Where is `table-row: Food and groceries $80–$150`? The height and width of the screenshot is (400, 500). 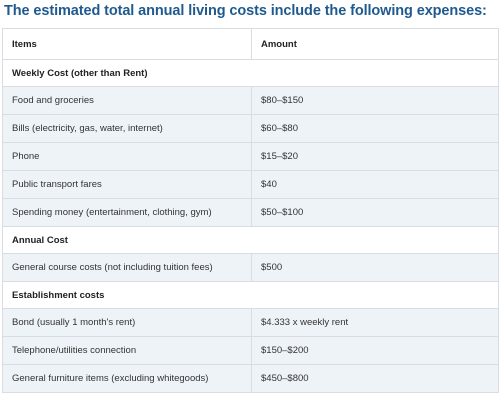
table-row: Food and groceries $80–$150 is located at coordinates (250, 100).